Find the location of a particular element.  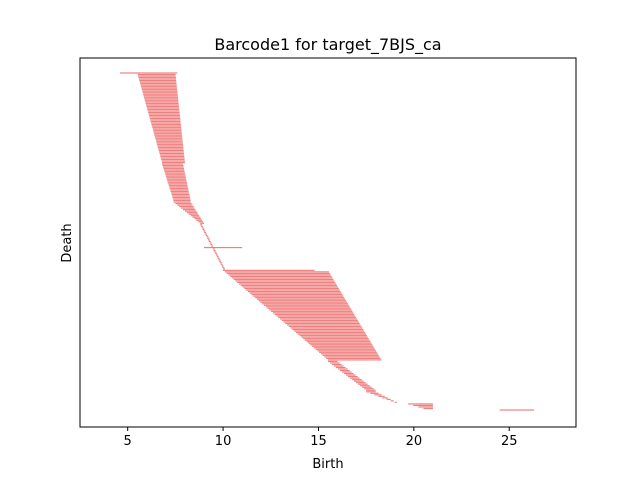

x-axis-label: Birth is located at coordinates (327, 464).